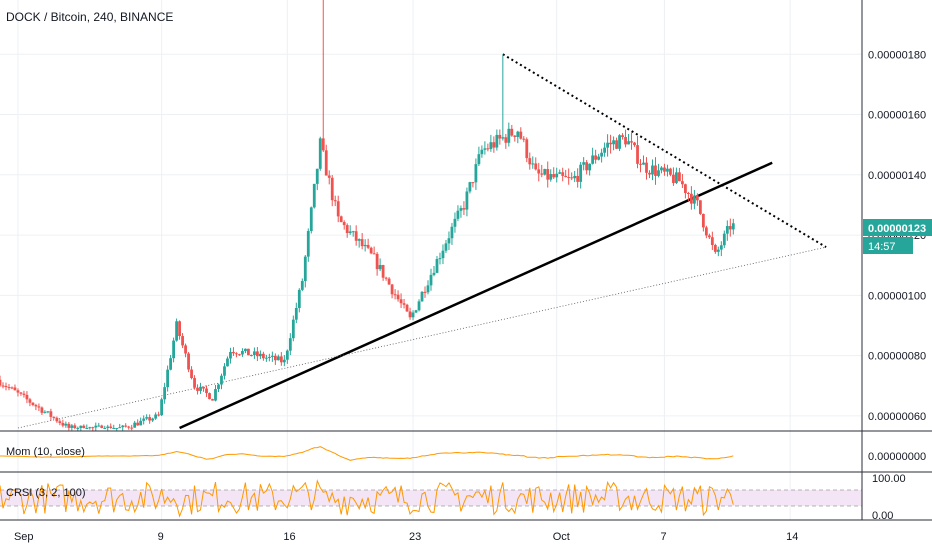 The image size is (932, 550). I want to click on price-tick-label: 0.00000160, so click(897, 116).